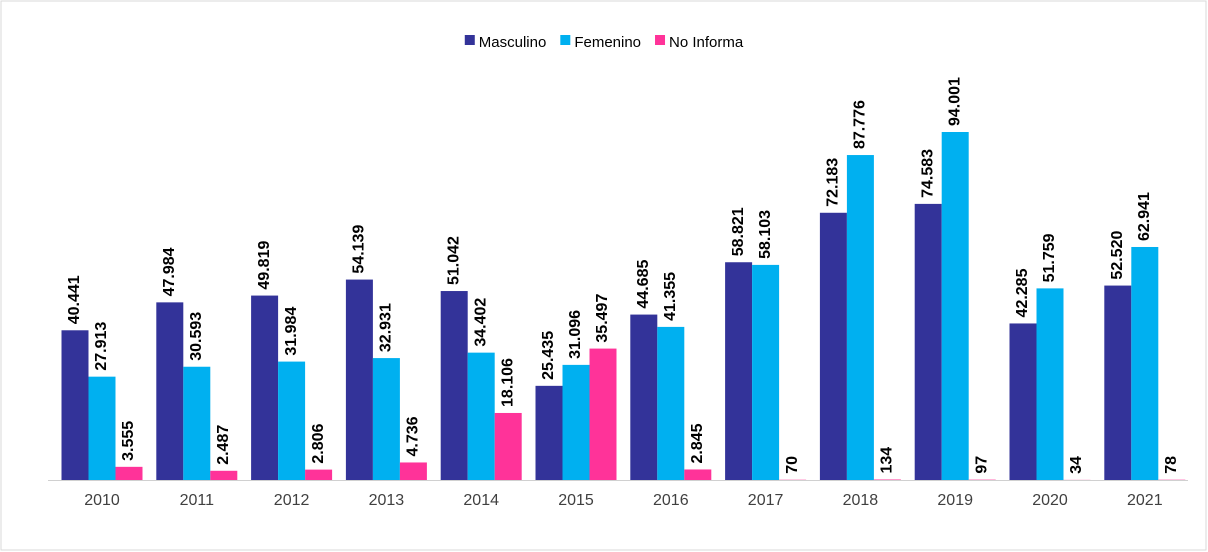  Describe the element at coordinates (359, 249) in the screenshot. I see `value-label: 54.139` at that location.